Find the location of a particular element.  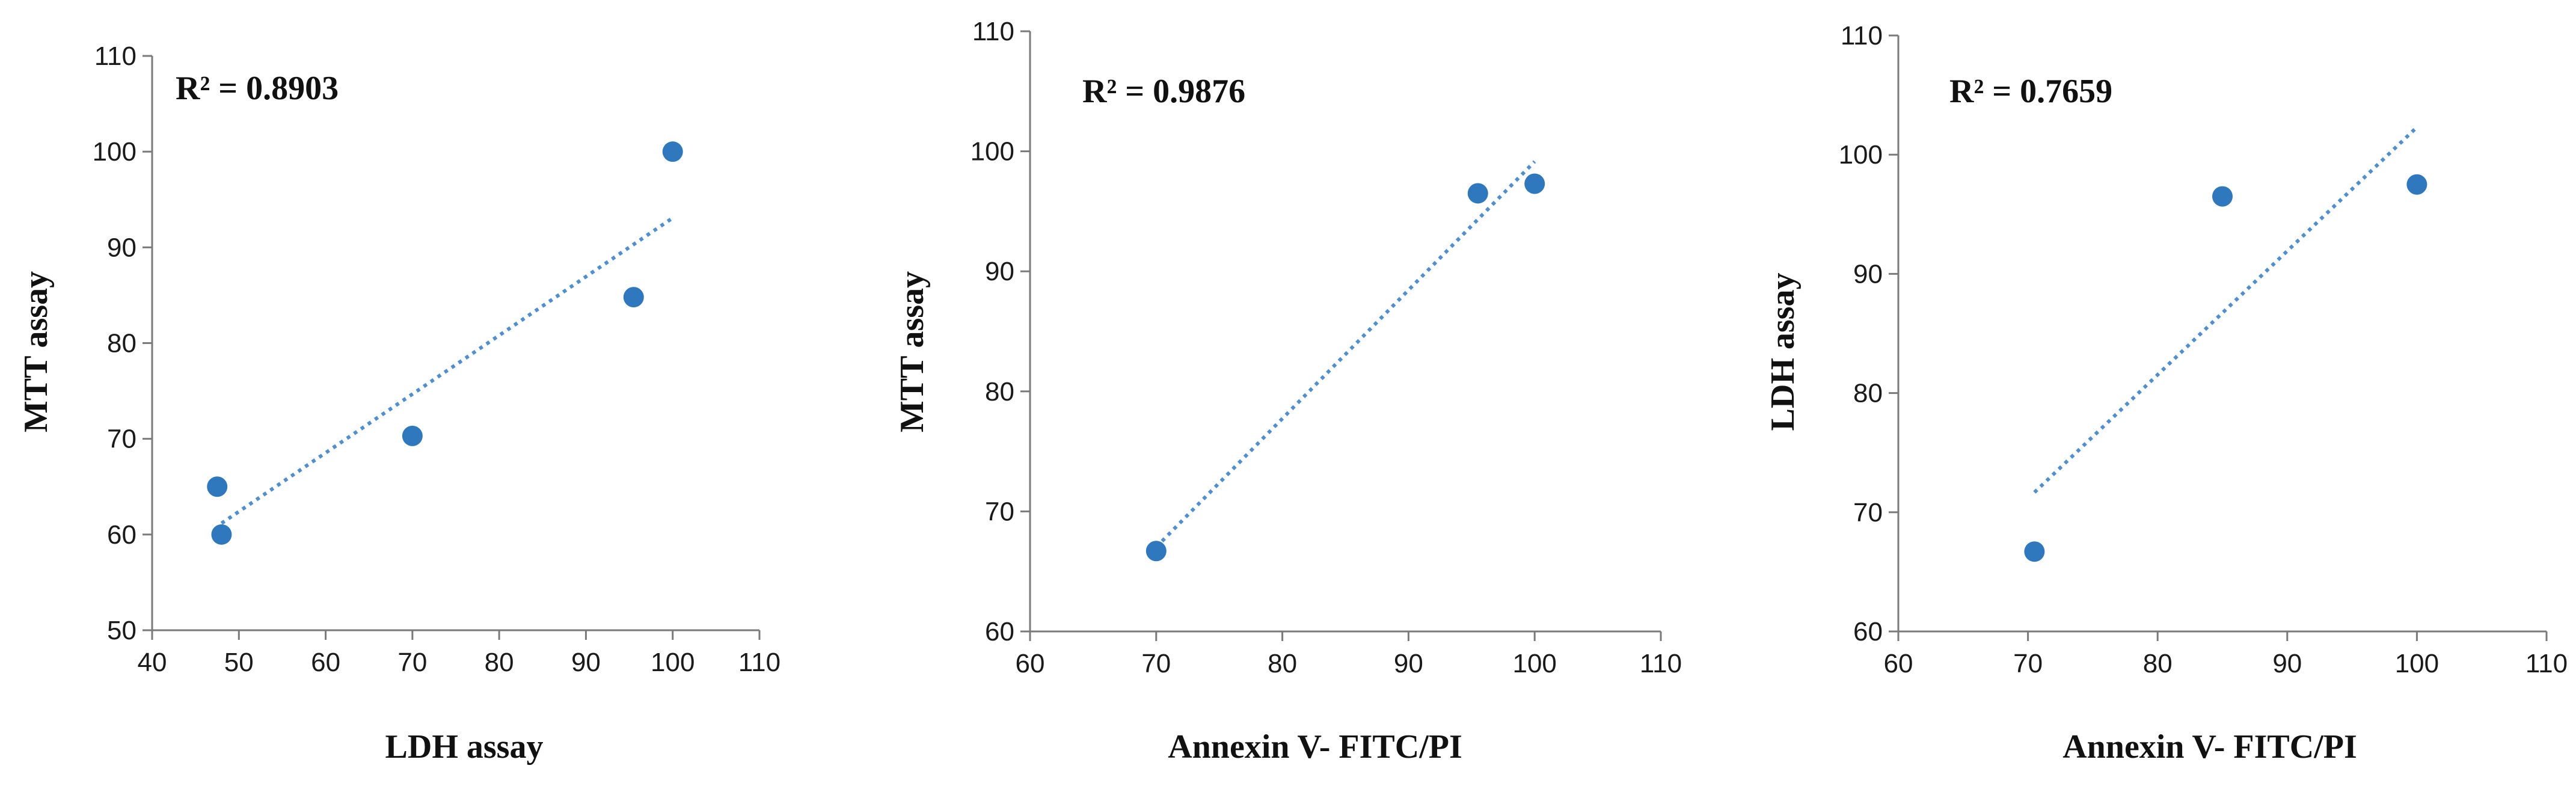

x-axis-title: LDH assay is located at coordinates (464, 747).